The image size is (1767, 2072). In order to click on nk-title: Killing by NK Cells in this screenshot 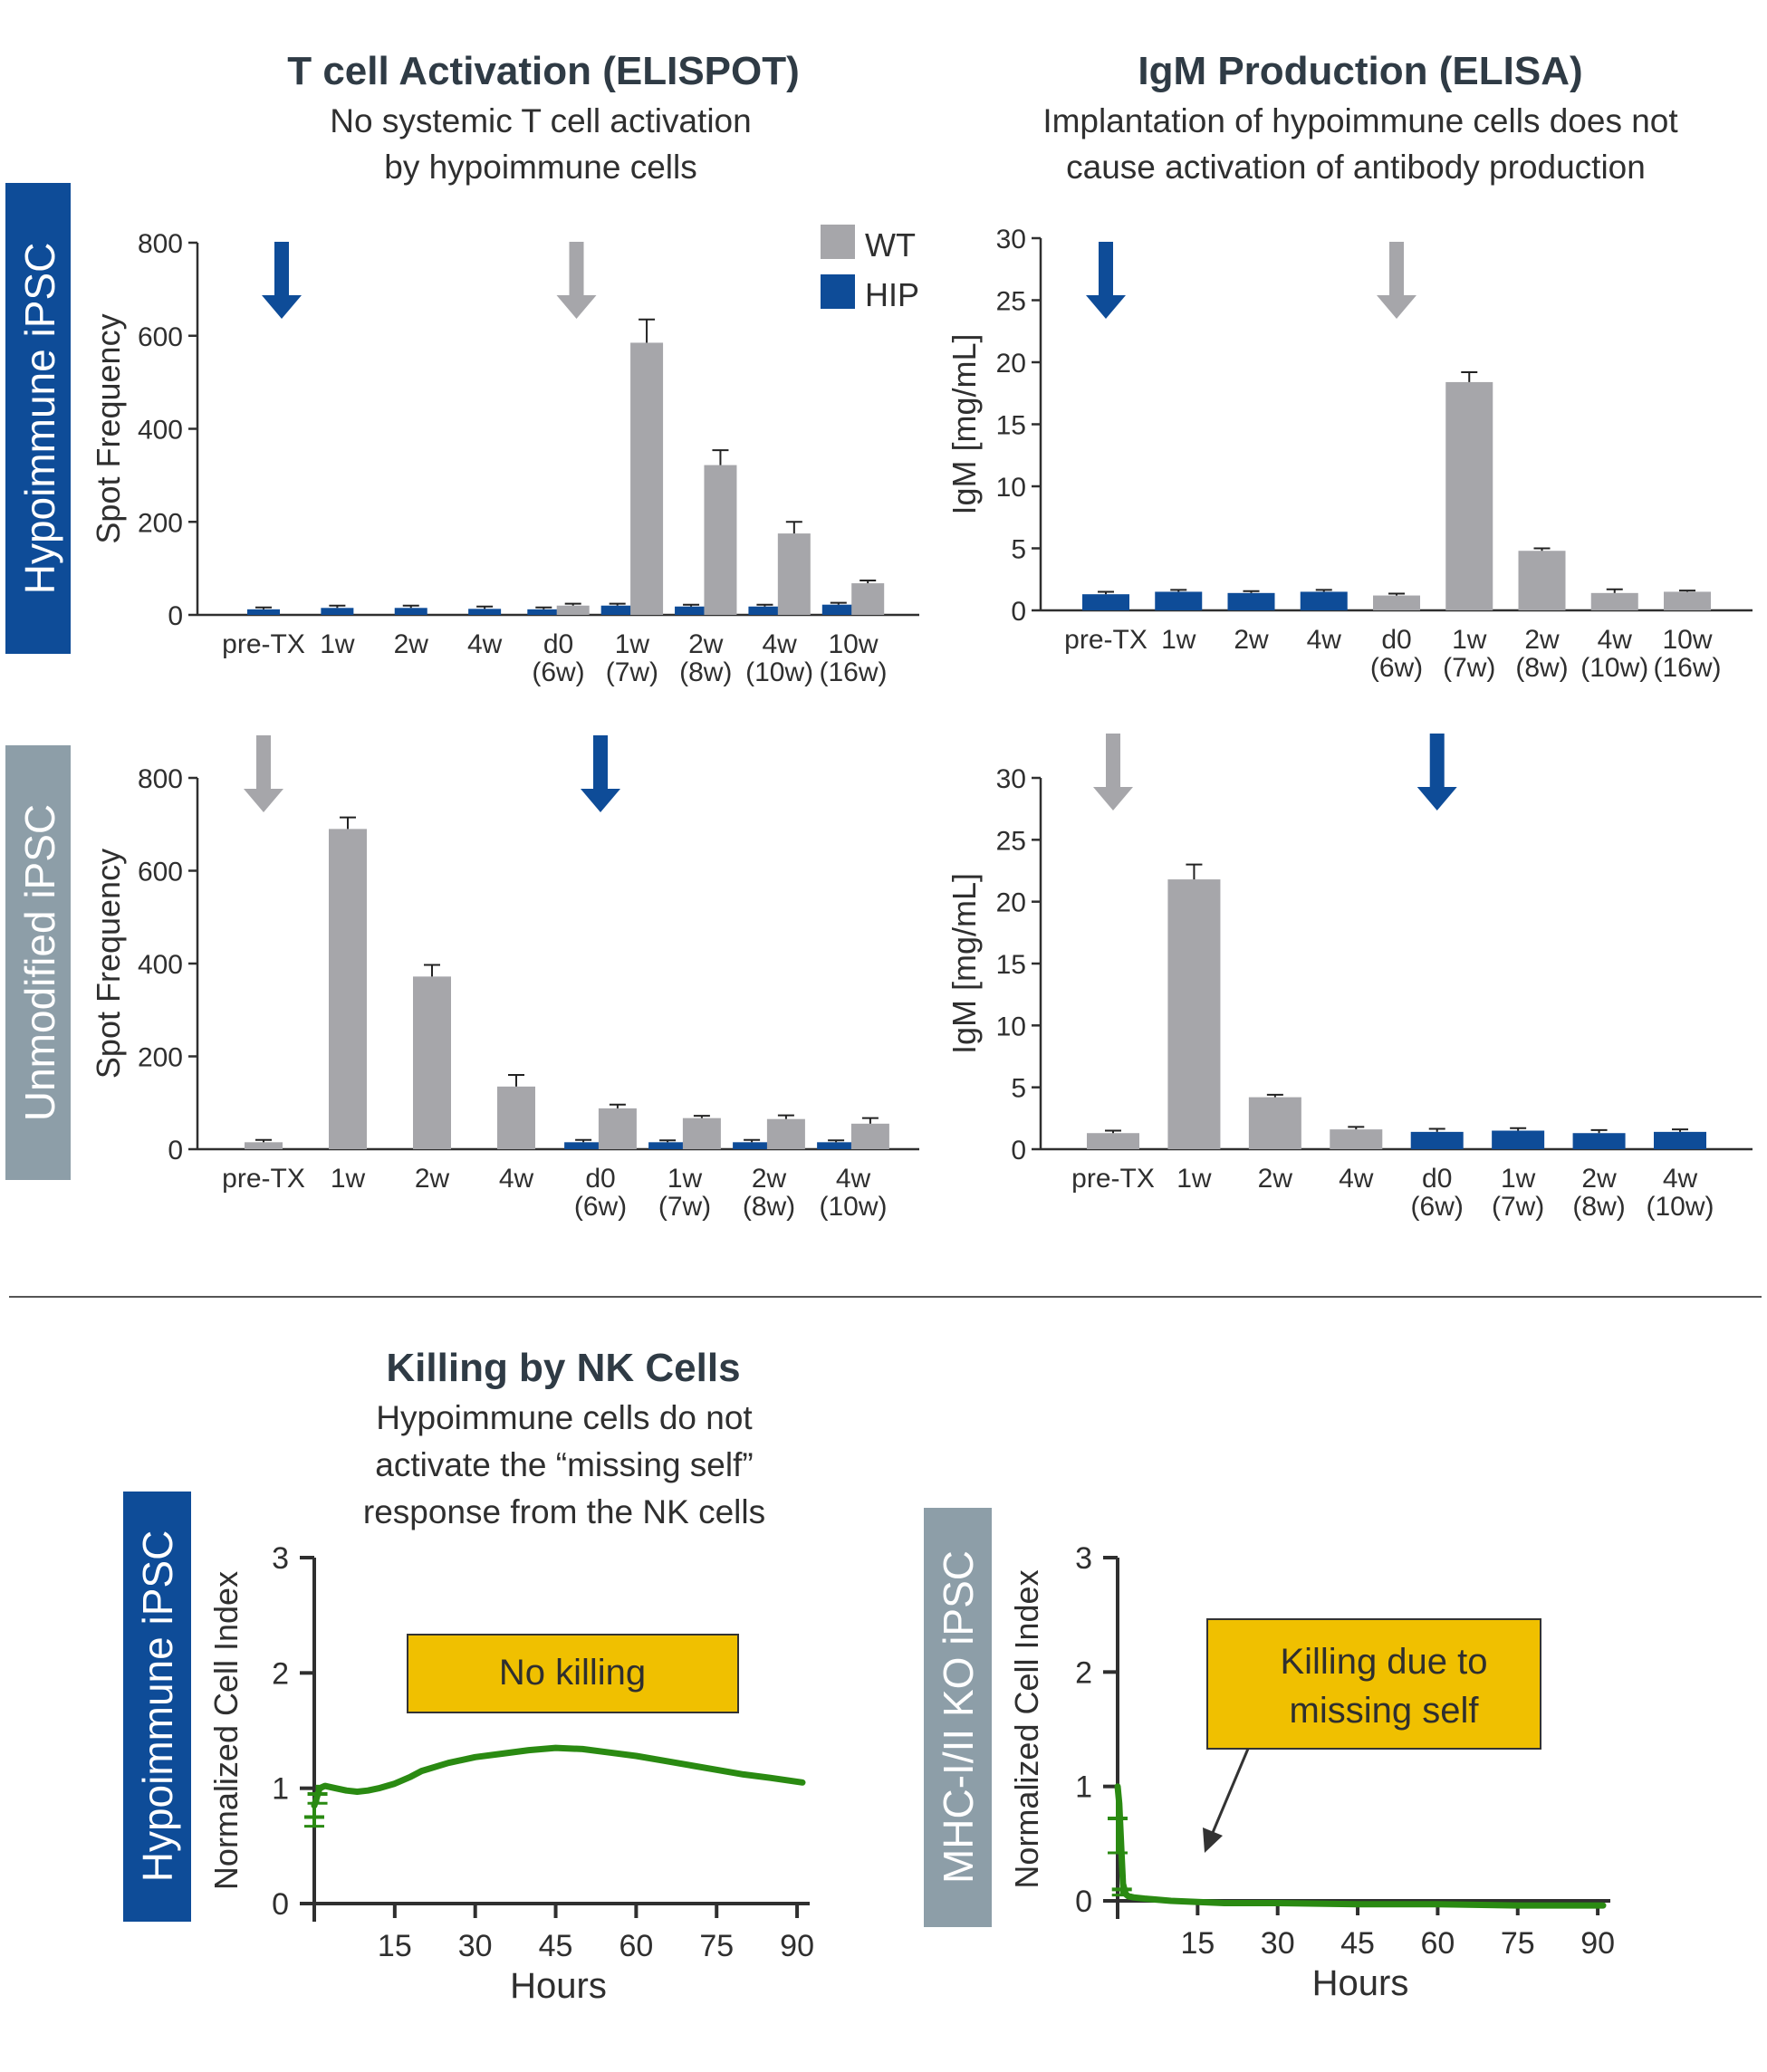, I will do `click(563, 1368)`.